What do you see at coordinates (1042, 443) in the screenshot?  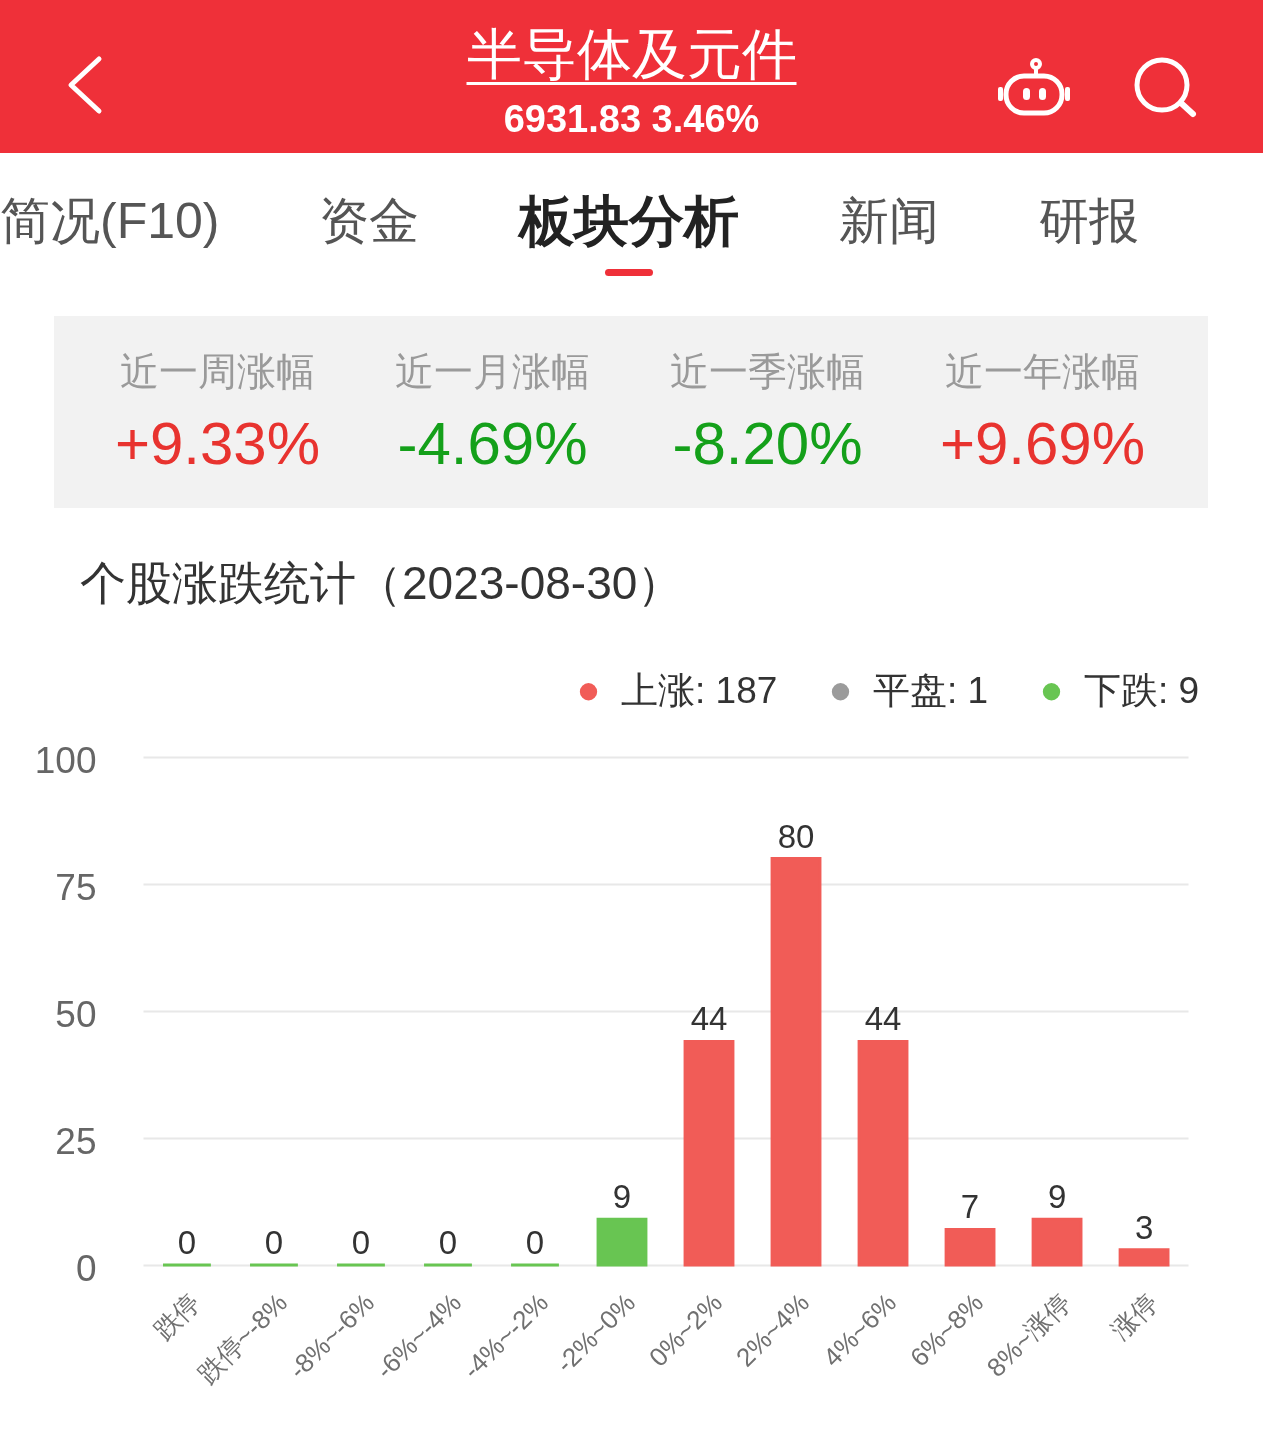 I see `text: +9.69%` at bounding box center [1042, 443].